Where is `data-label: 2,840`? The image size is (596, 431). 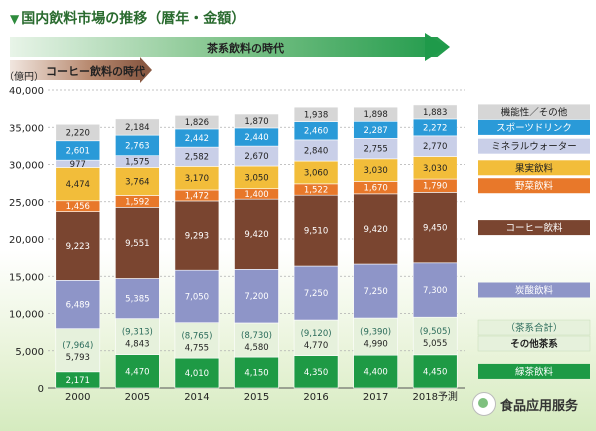 data-label: 2,840 is located at coordinates (316, 151).